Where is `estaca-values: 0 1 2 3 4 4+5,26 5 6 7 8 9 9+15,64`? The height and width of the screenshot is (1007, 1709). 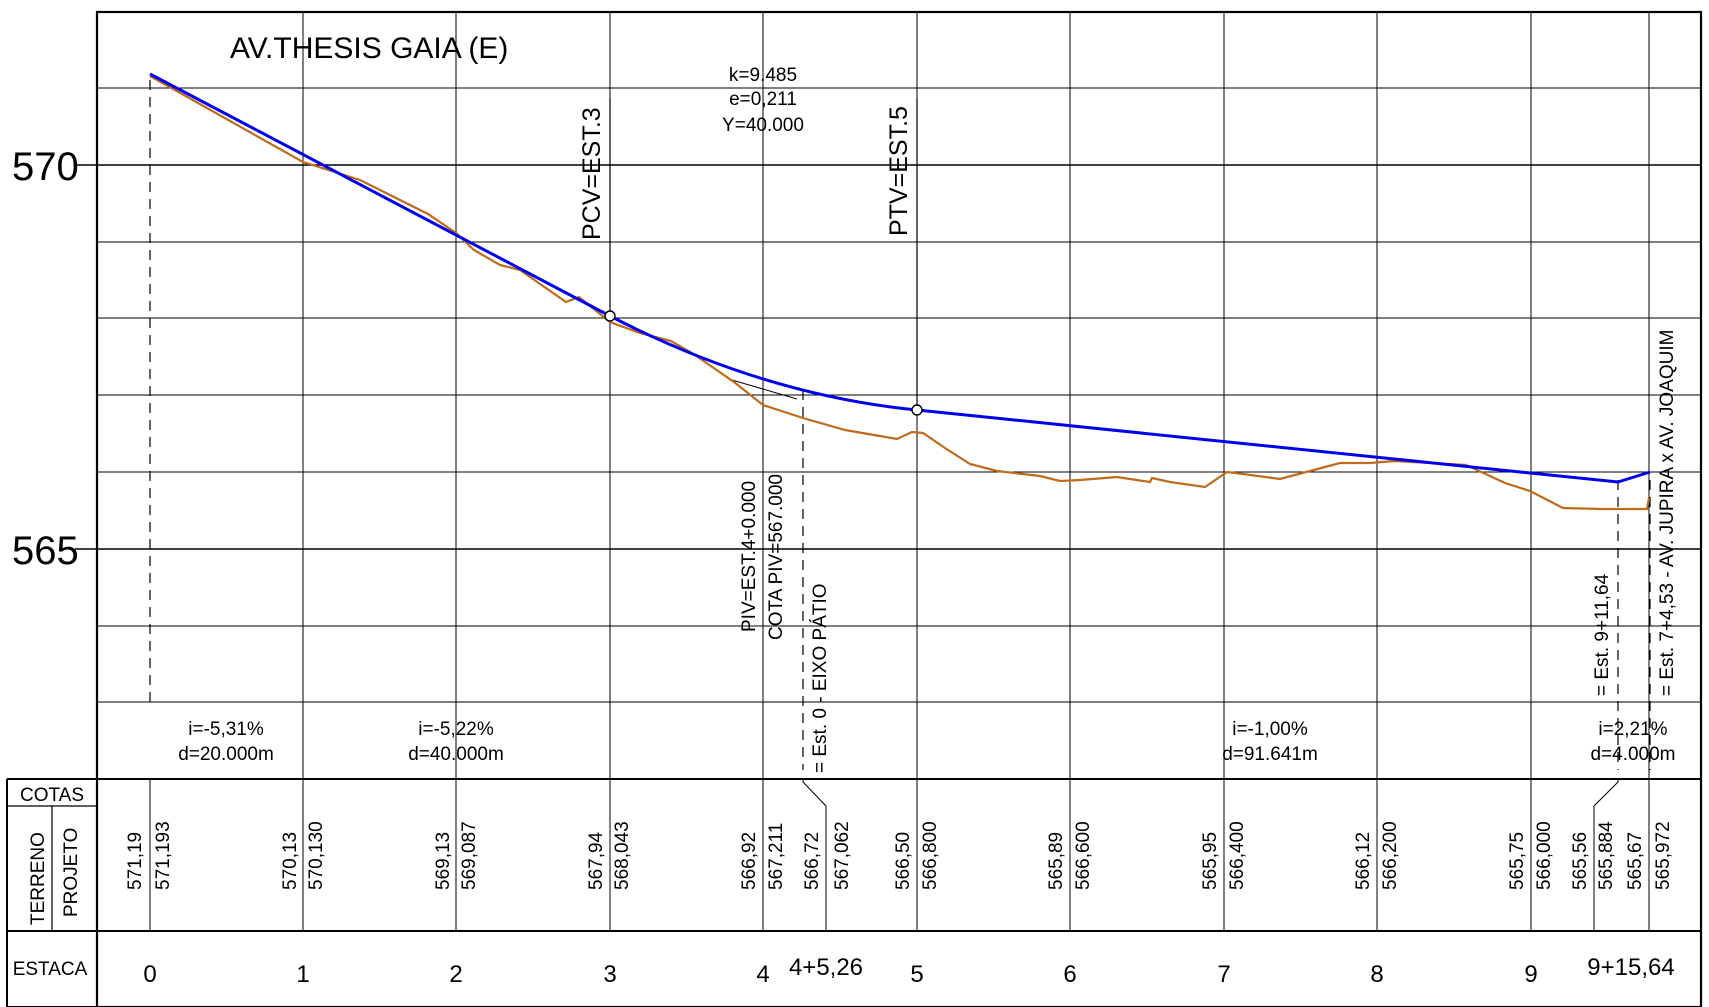
estaca-values: 0 1 2 3 4 4+5,26 5 6 7 8 9 9+15,64 is located at coordinates (908, 971).